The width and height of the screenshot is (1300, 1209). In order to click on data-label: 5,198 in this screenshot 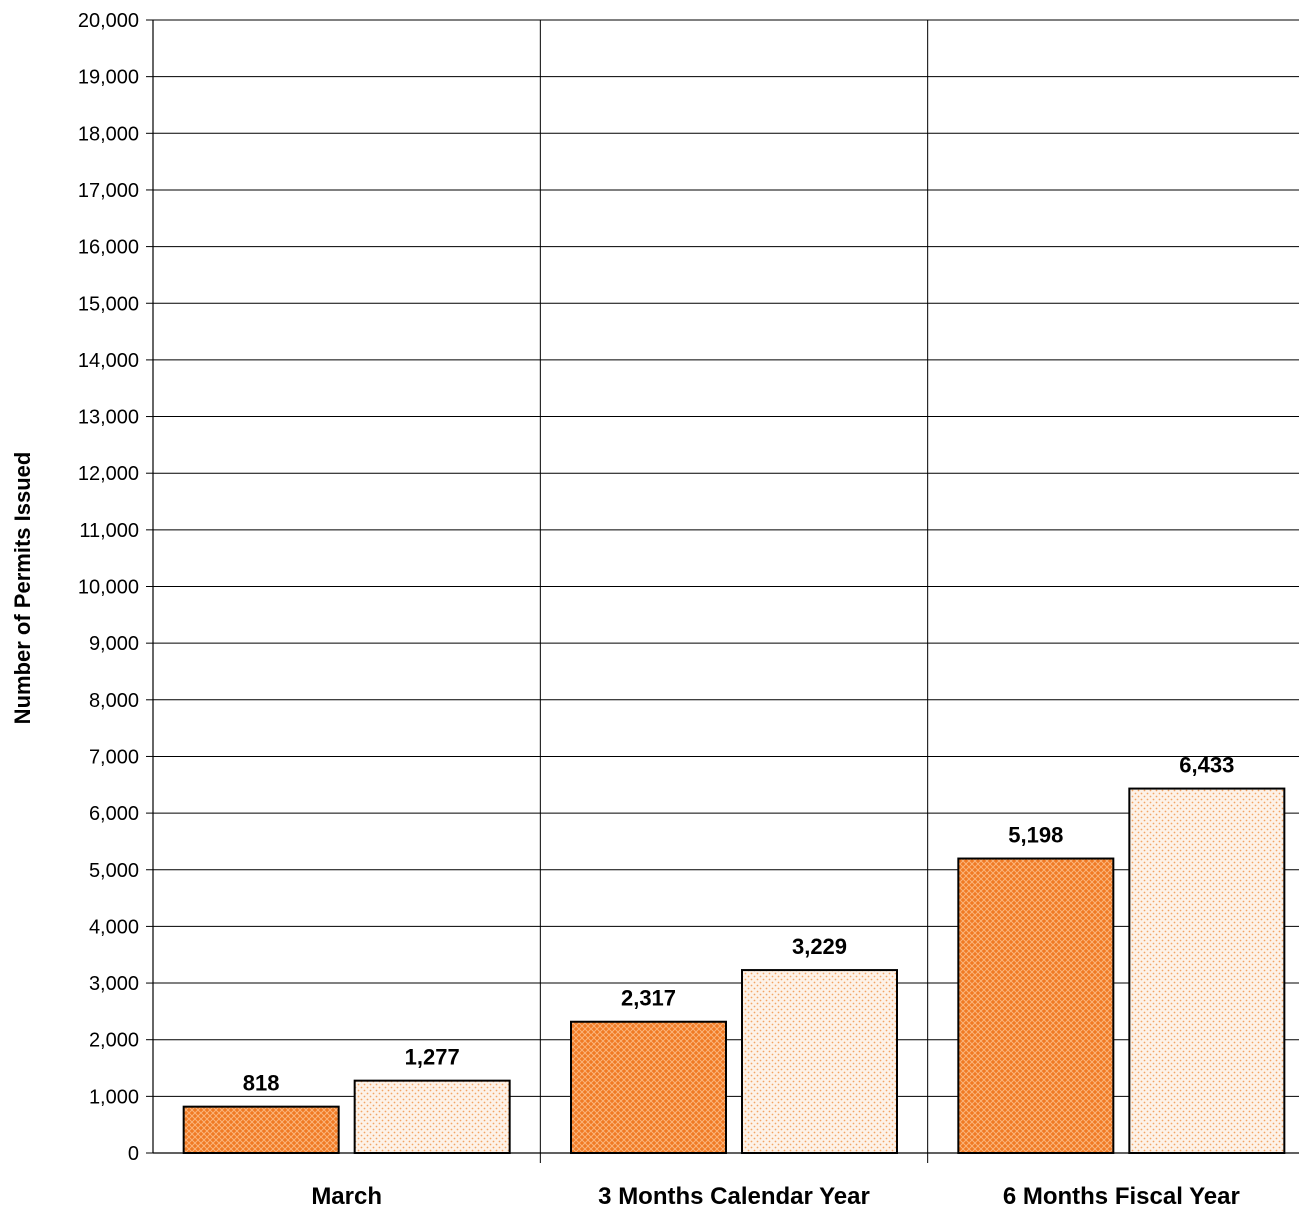, I will do `click(1035, 835)`.